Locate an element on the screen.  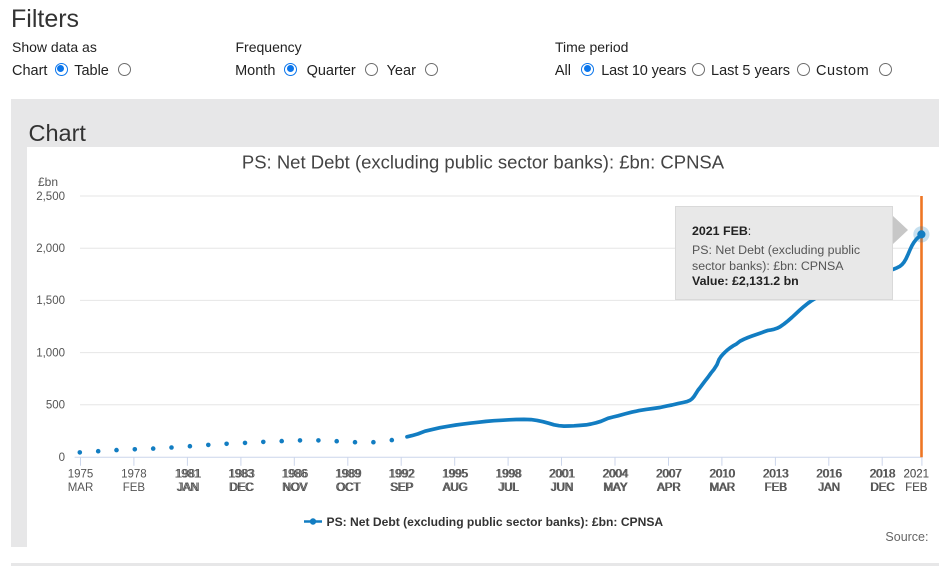
svg-text: 2,000 is located at coordinates (50, 249).